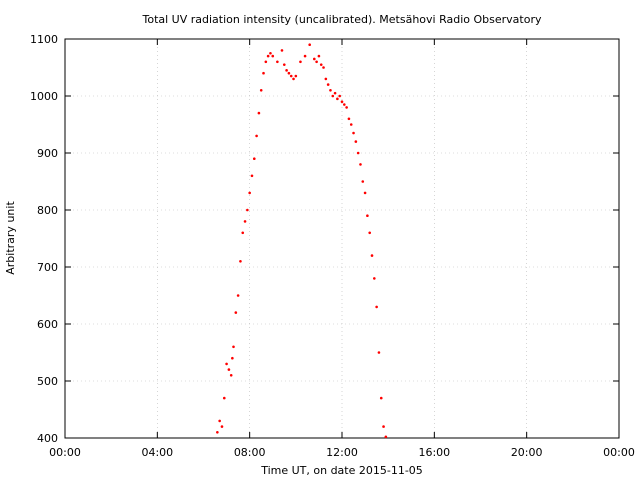  Describe the element at coordinates (47, 267) in the screenshot. I see `y-tick-label: 700` at that location.